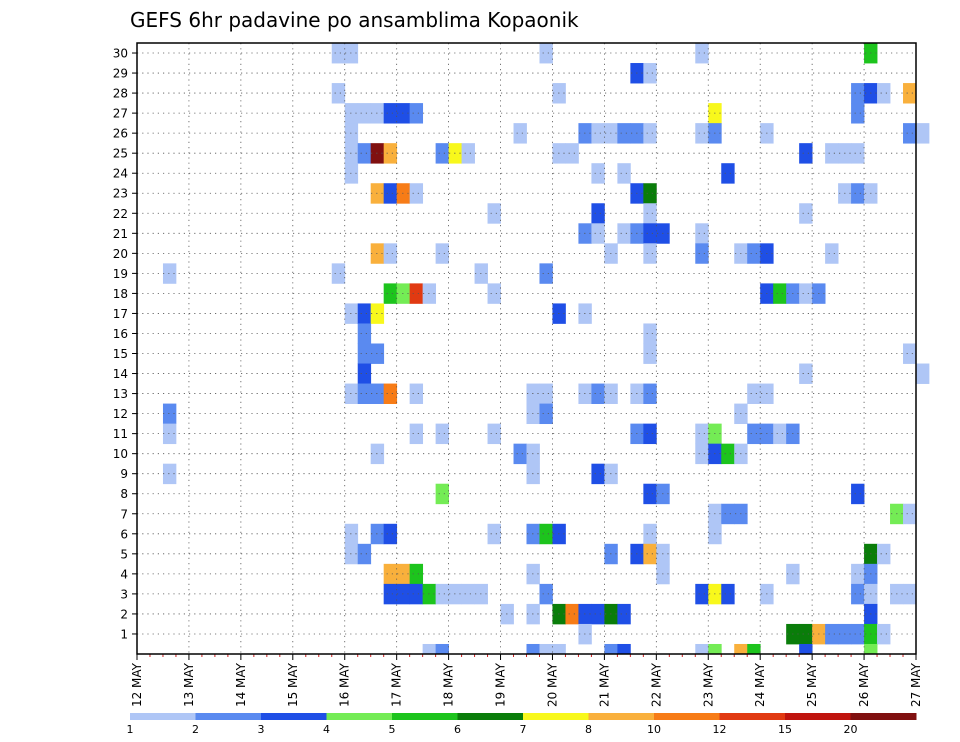  I want to click on x-tick-label: 16 MAY, so click(345, 684).